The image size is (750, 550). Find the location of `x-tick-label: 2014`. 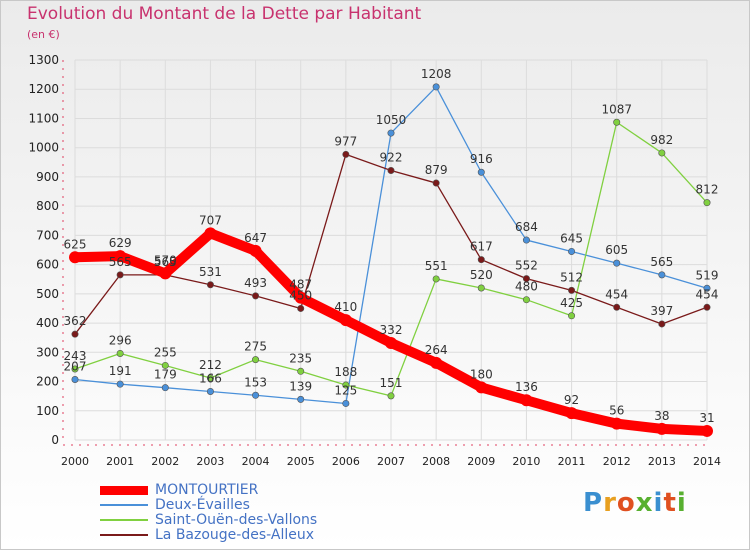

x-tick-label: 2014 is located at coordinates (707, 461).